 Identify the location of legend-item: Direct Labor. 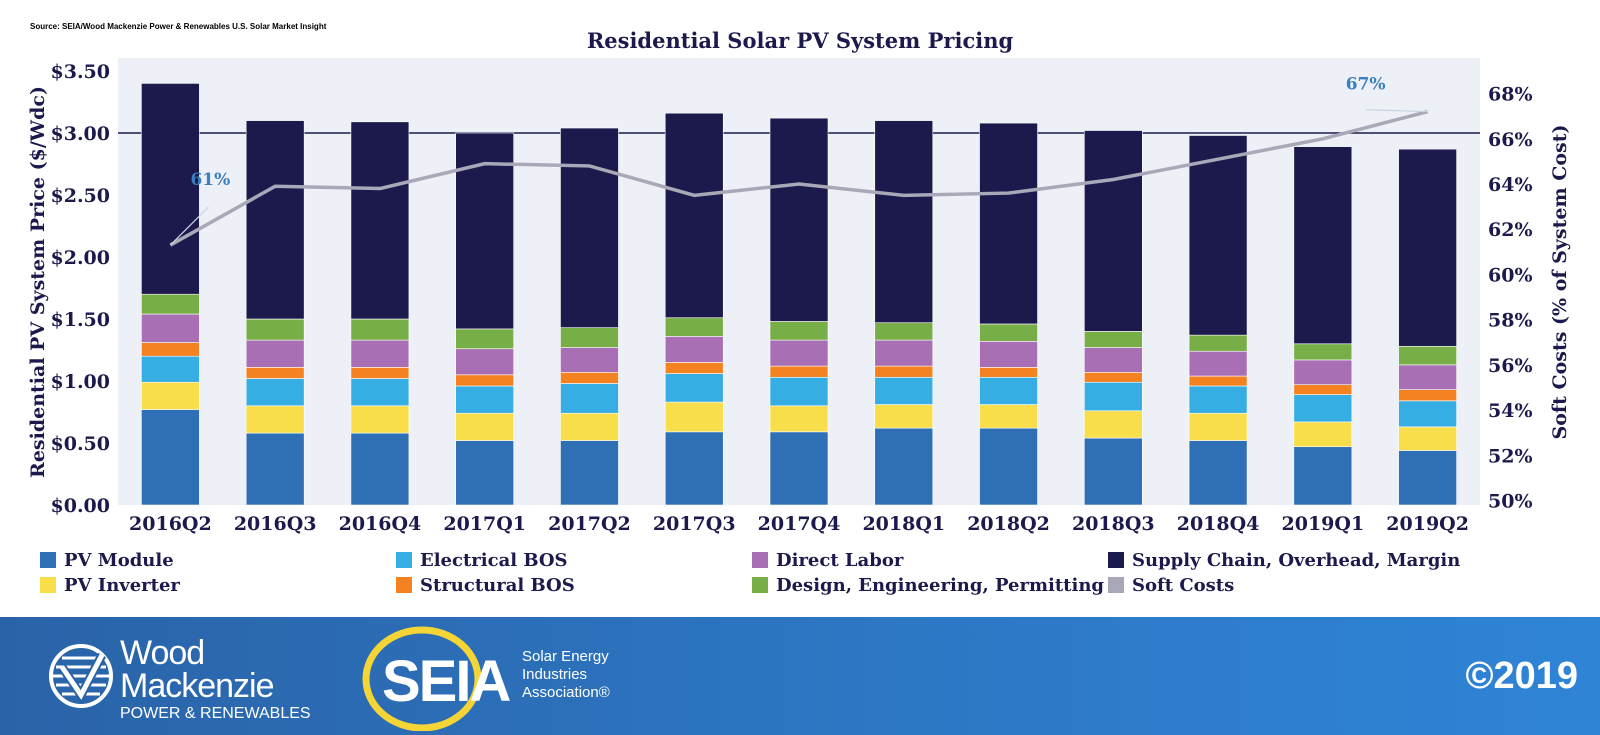
(827, 560).